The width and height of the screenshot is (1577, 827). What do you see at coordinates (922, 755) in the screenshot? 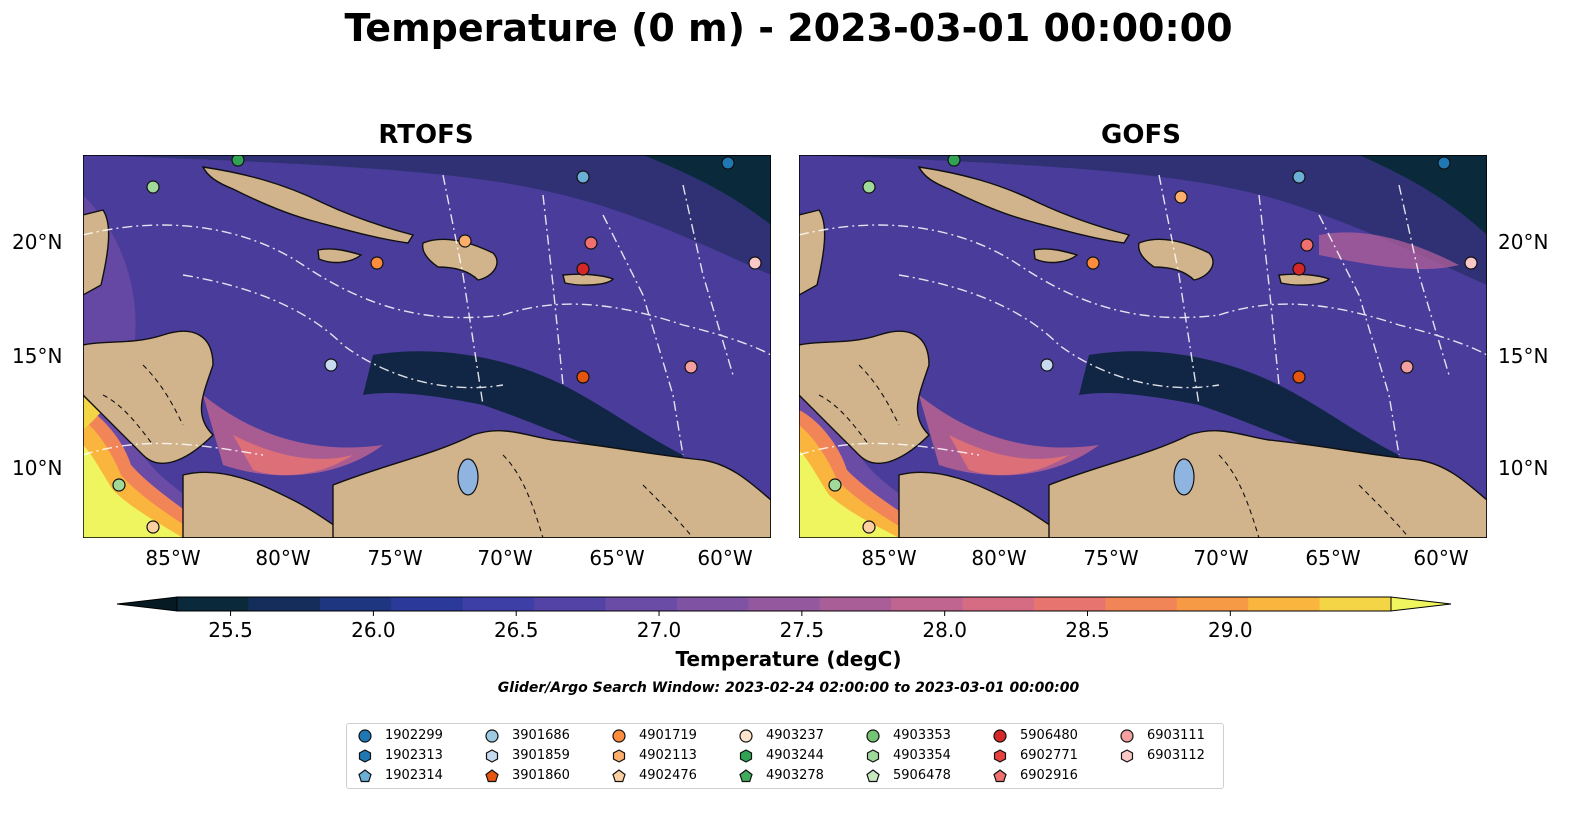
I see `legend-item-label: 4903354` at bounding box center [922, 755].